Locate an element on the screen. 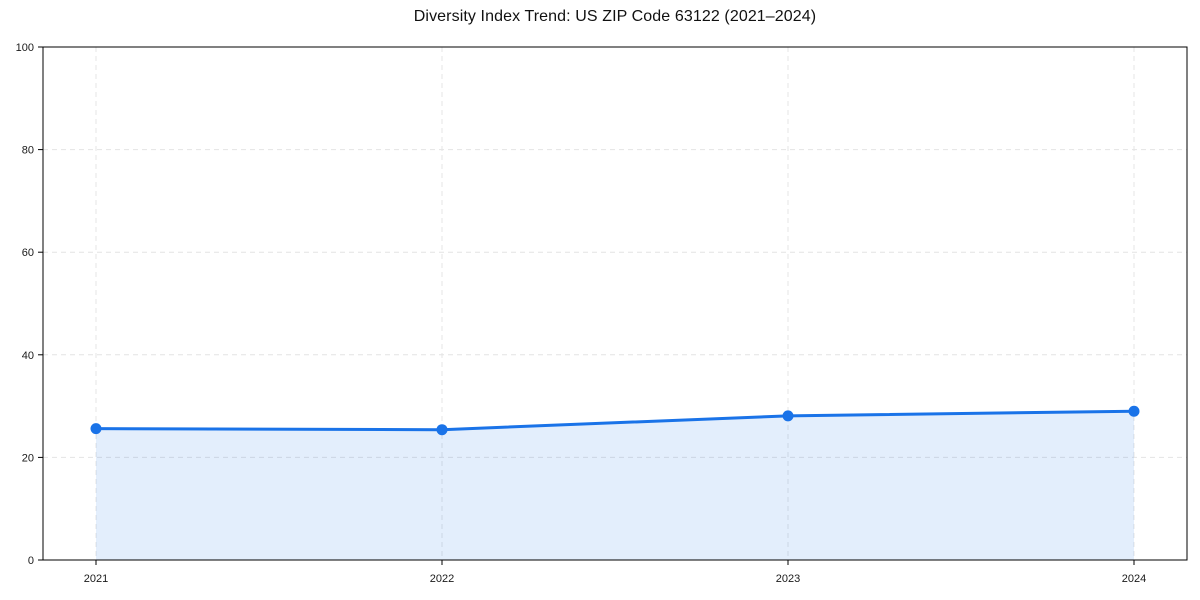  x-tick-label: 2024 is located at coordinates (1134, 579).